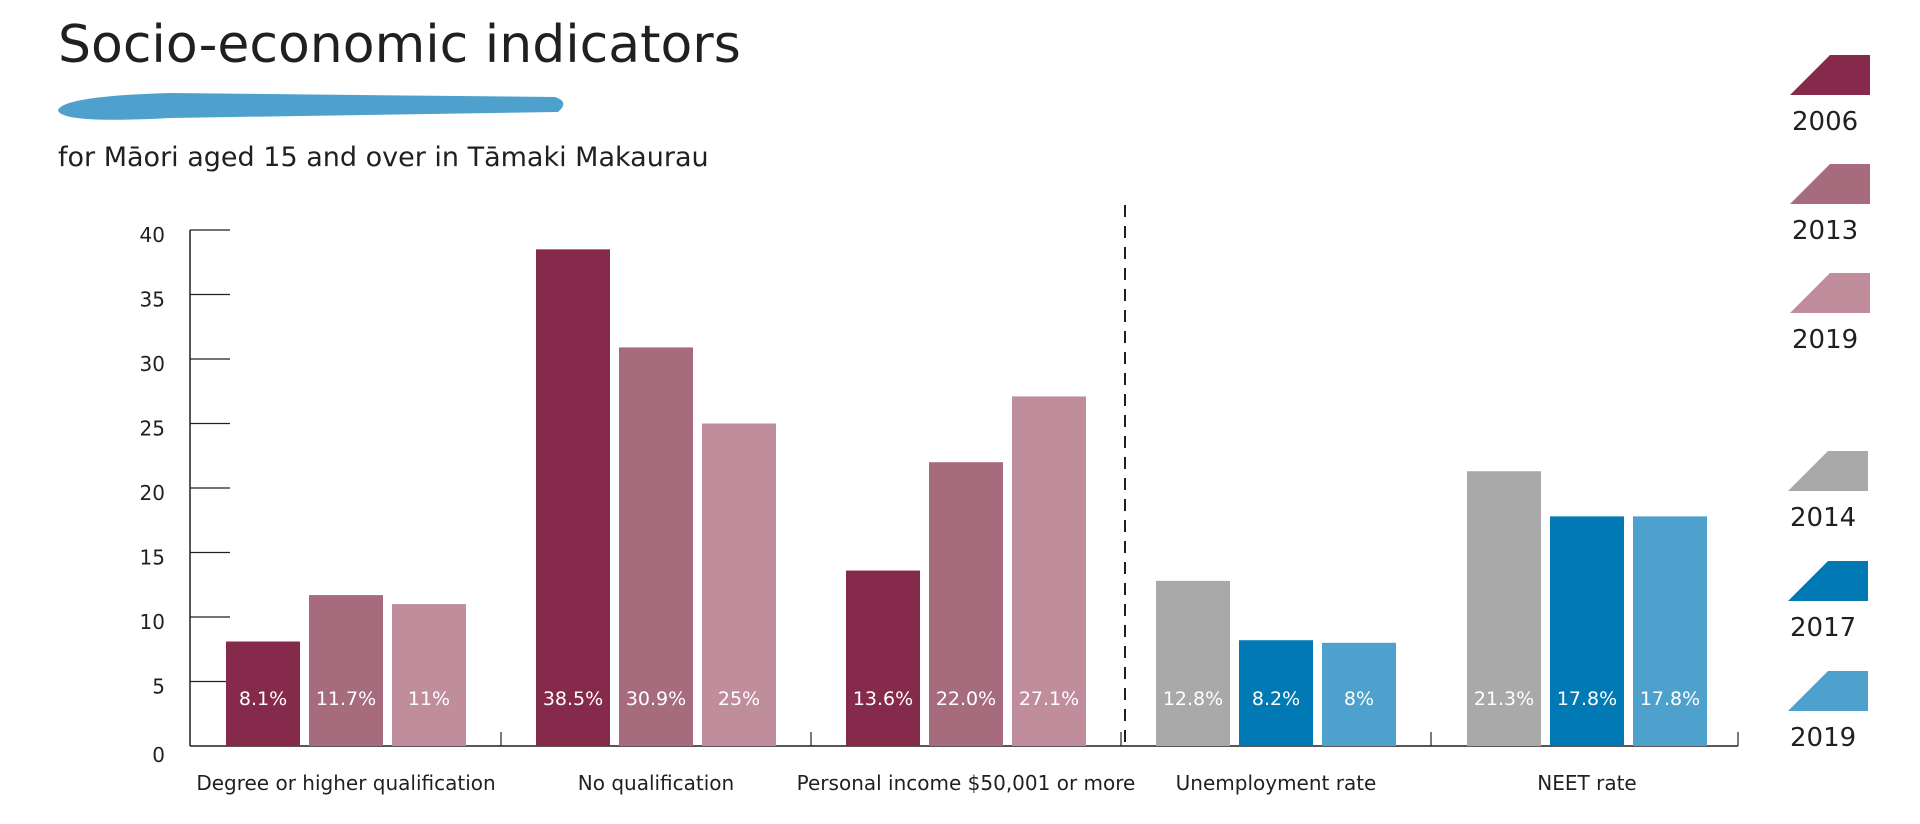  What do you see at coordinates (399, 45) in the screenshot?
I see `chart-title: Socio-economic indicators` at bounding box center [399, 45].